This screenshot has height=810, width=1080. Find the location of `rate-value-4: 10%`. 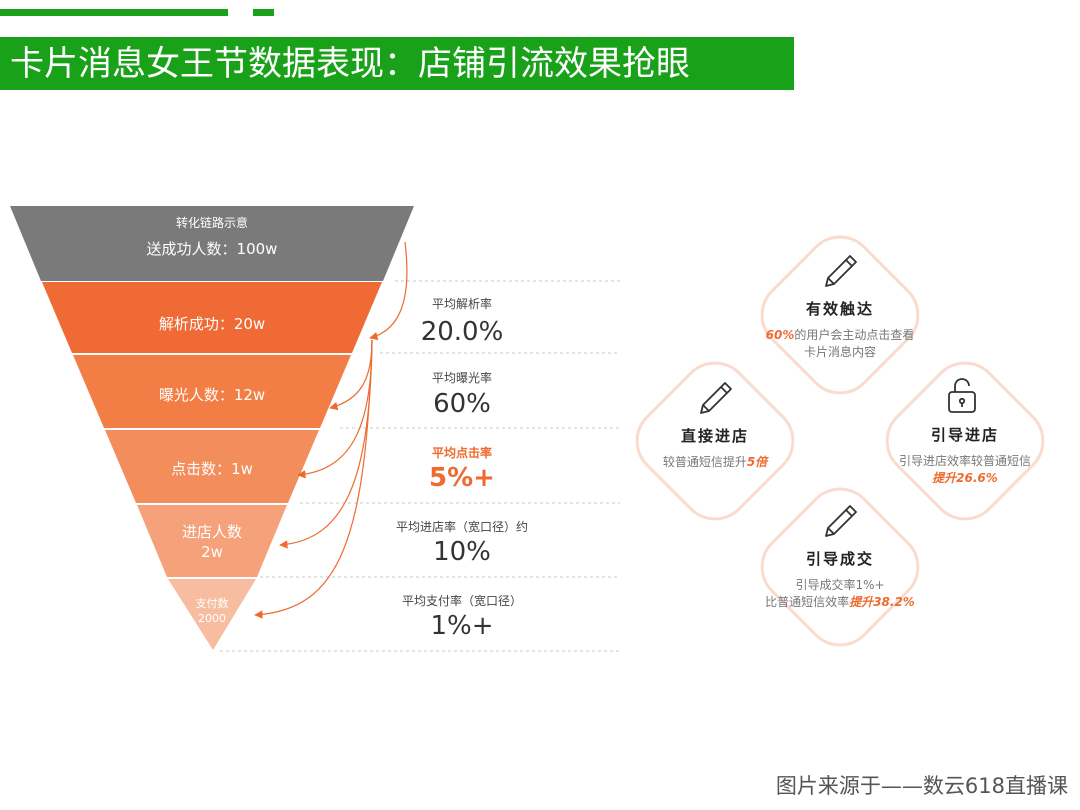

rate-value-4: 10% is located at coordinates (462, 552).